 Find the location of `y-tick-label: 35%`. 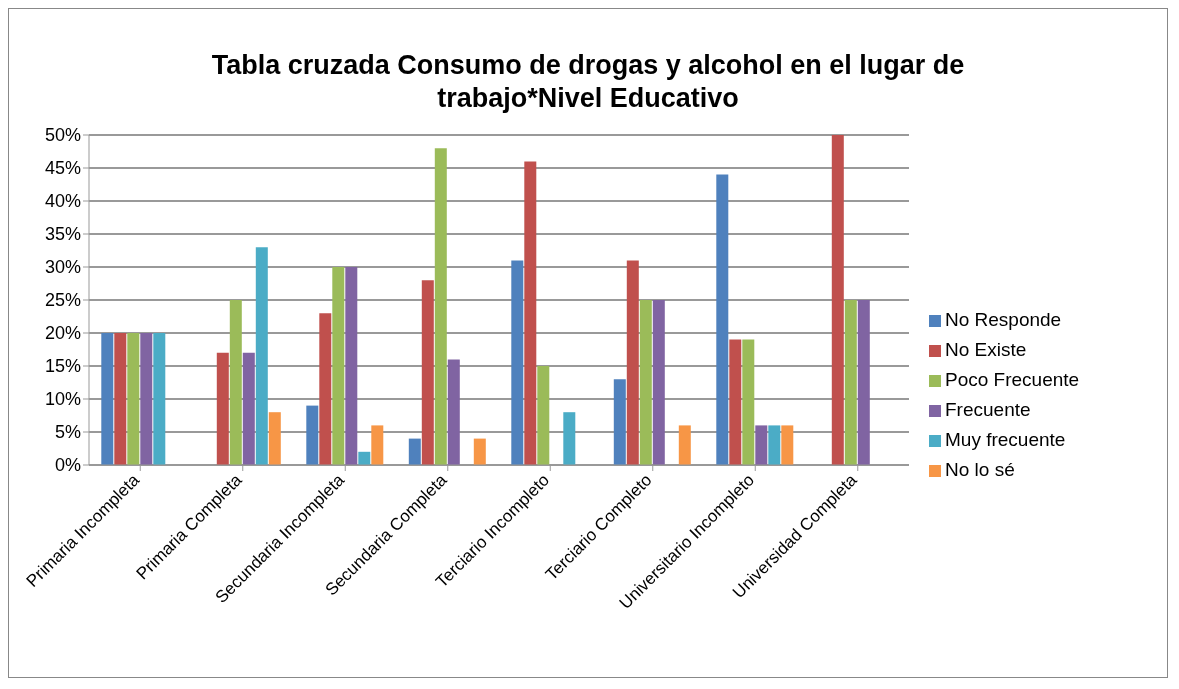

y-tick-label: 35% is located at coordinates (62, 234).